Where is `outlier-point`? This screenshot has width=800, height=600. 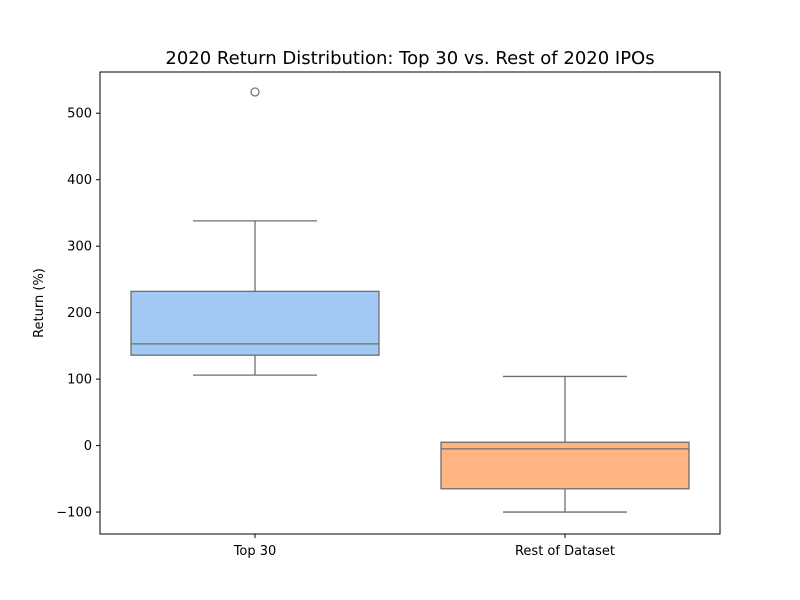
outlier-point is located at coordinates (255, 92).